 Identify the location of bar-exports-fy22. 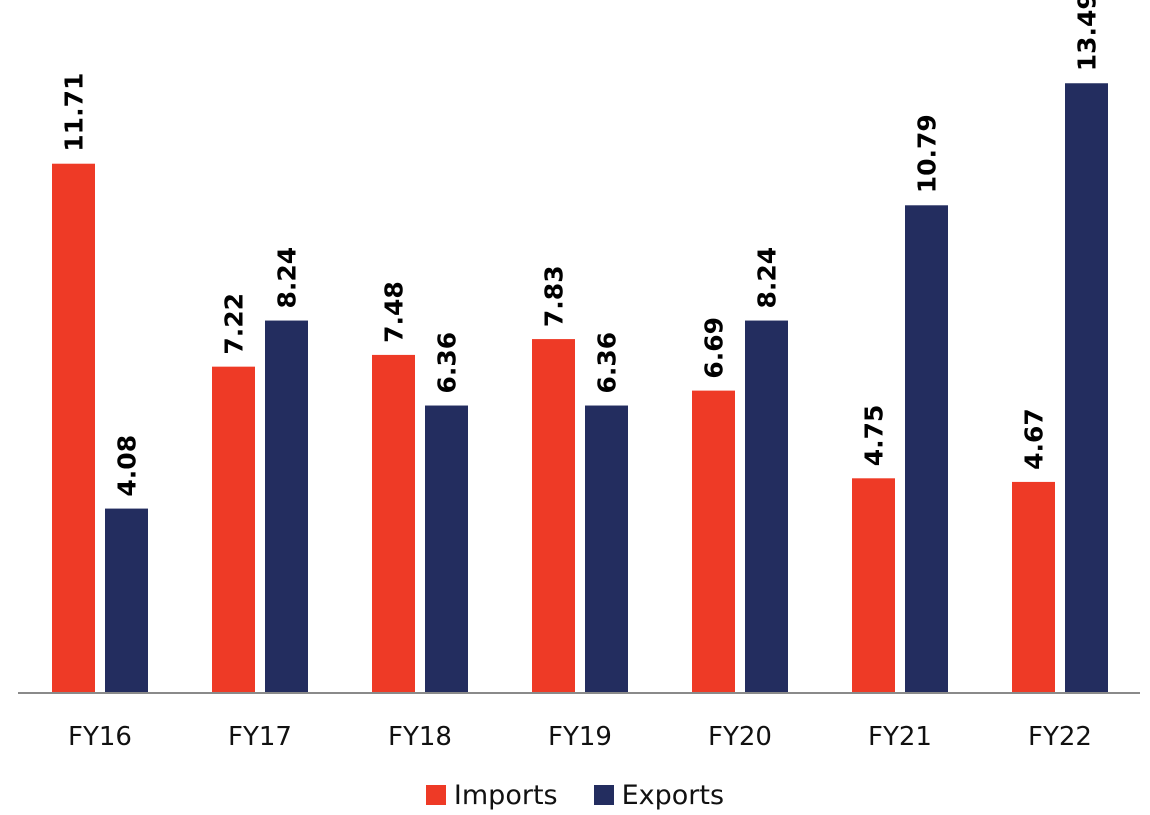
(1086, 388).